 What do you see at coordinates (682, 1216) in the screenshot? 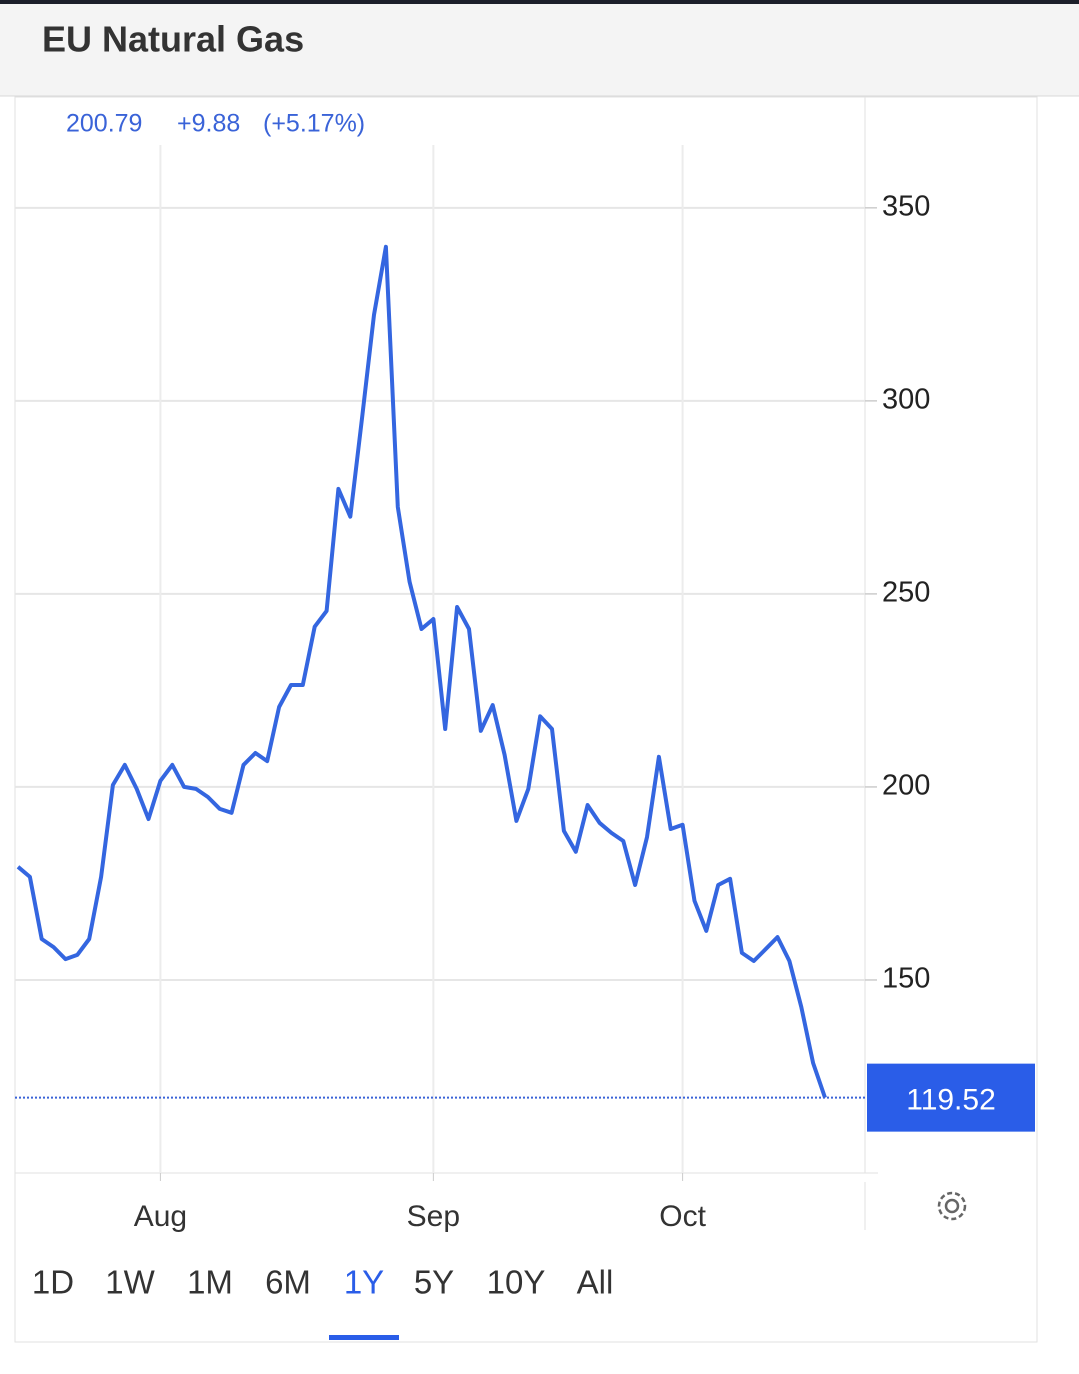
I see `x-tick-label: Oct` at bounding box center [682, 1216].